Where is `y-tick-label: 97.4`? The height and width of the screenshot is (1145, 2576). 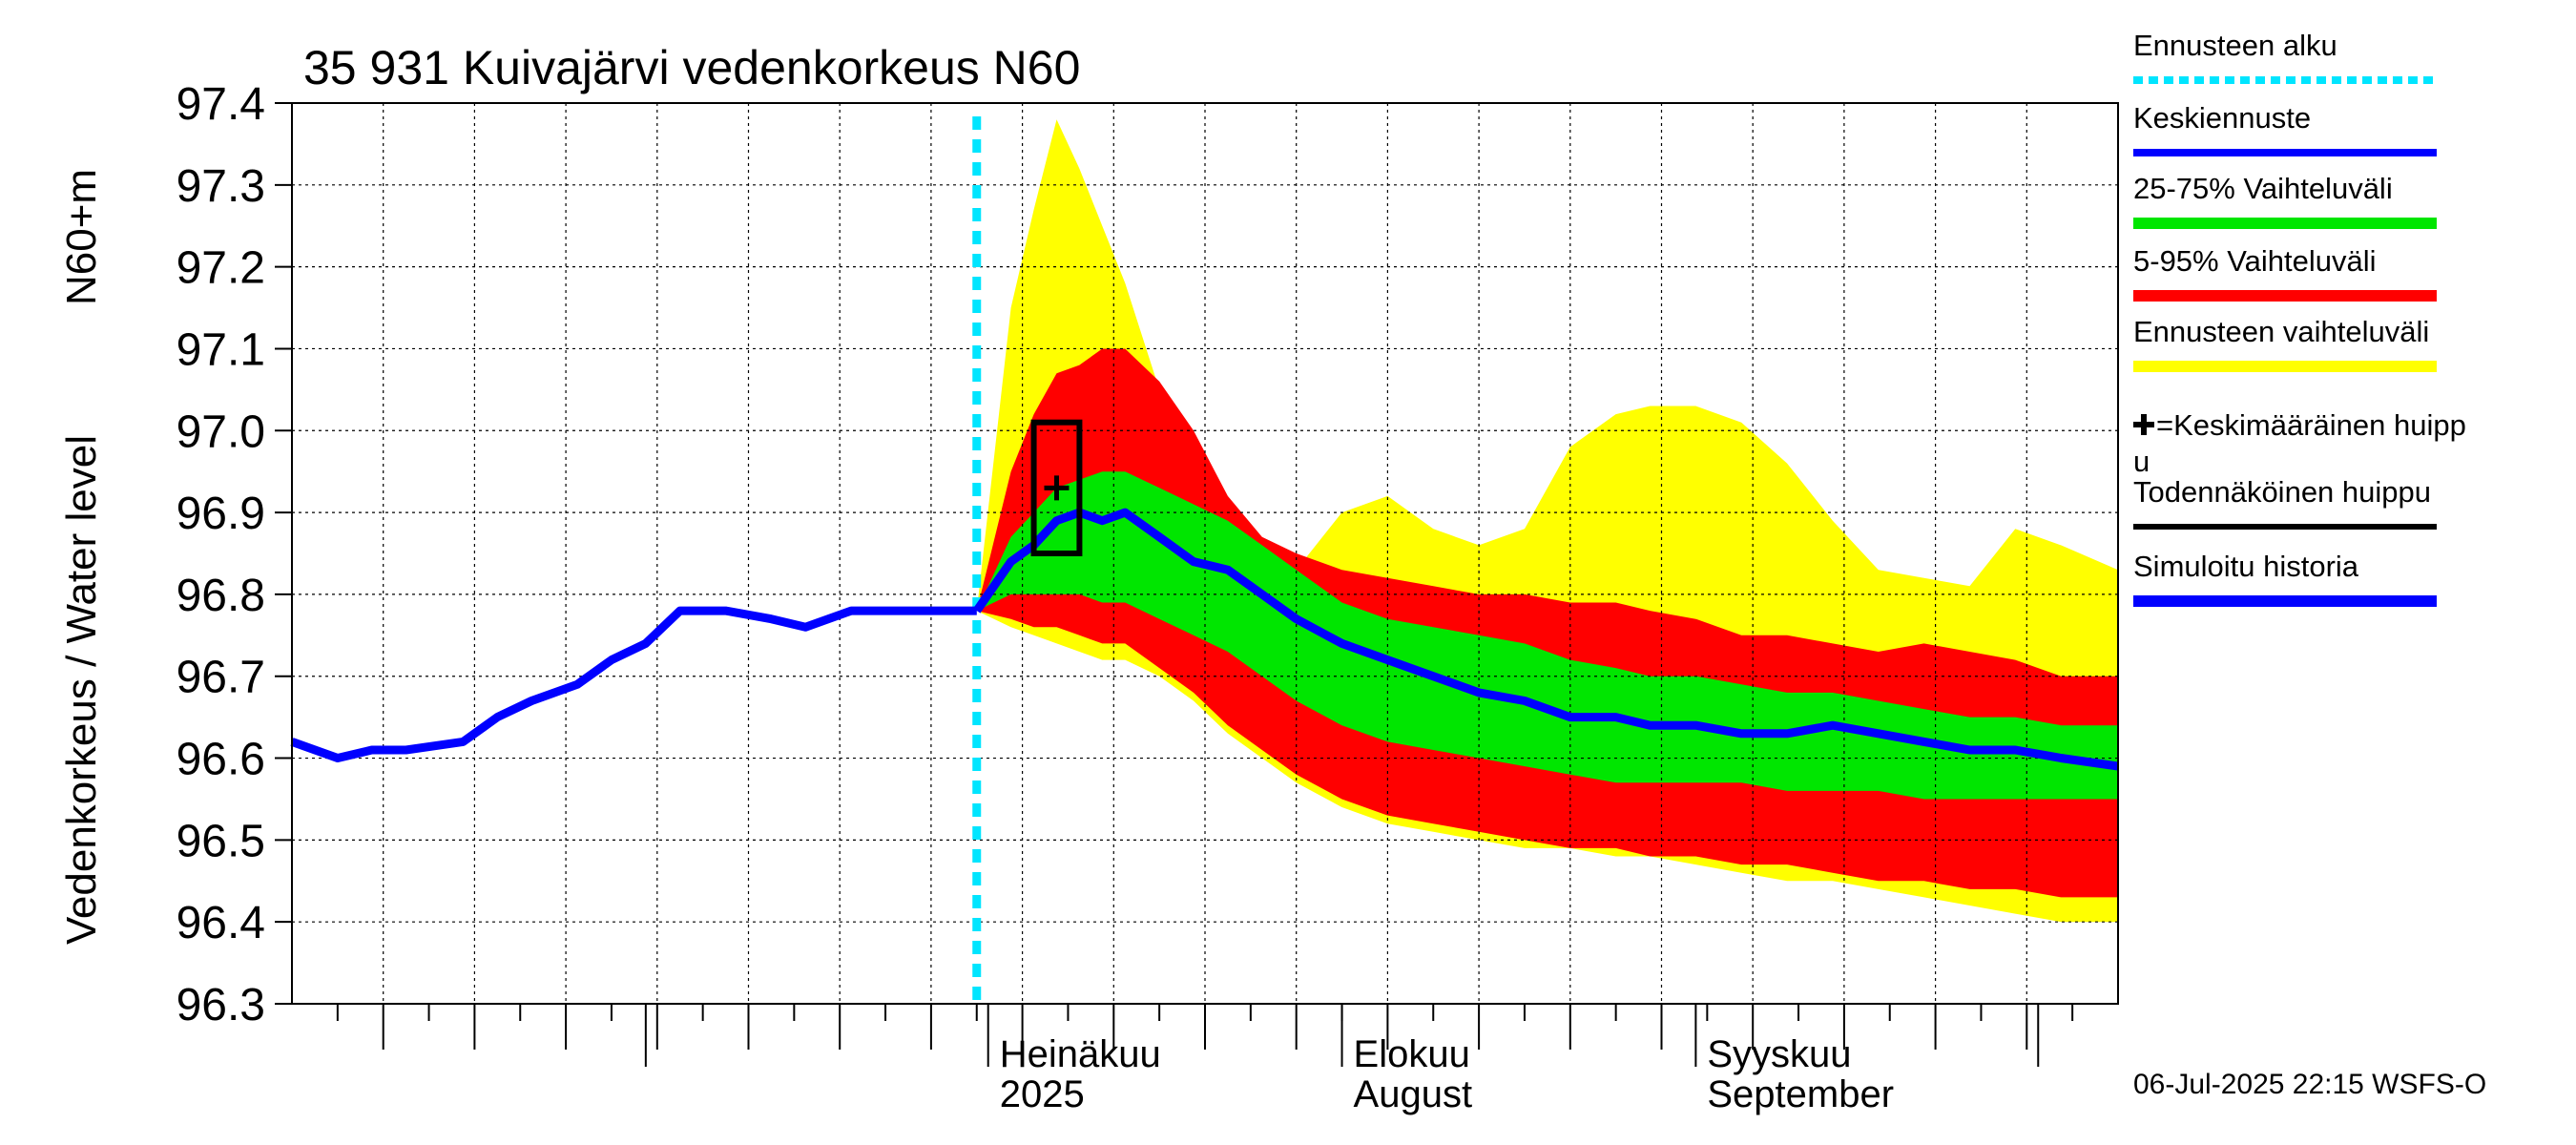 y-tick-label: 97.4 is located at coordinates (221, 104).